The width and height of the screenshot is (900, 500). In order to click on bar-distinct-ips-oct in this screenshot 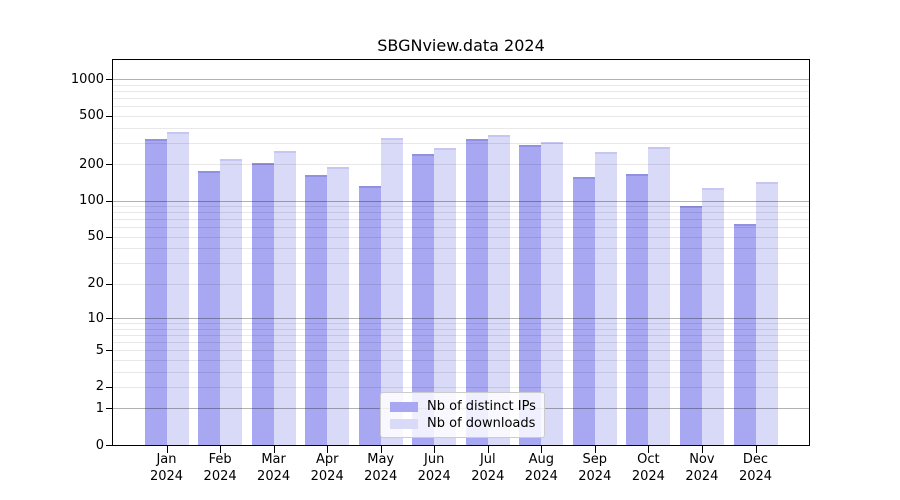, I will do `click(637, 309)`.